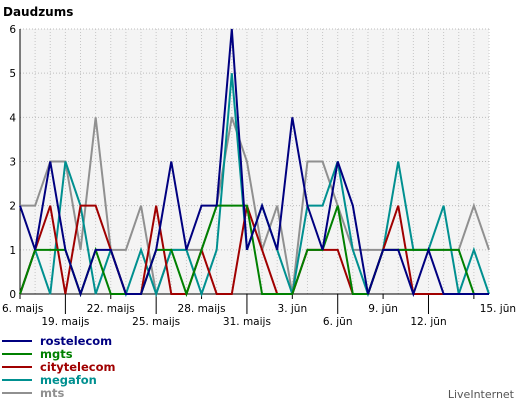 The image size is (520, 405). What do you see at coordinates (78, 367) in the screenshot?
I see `legend-label-citytelecom: citytelecom` at bounding box center [78, 367].